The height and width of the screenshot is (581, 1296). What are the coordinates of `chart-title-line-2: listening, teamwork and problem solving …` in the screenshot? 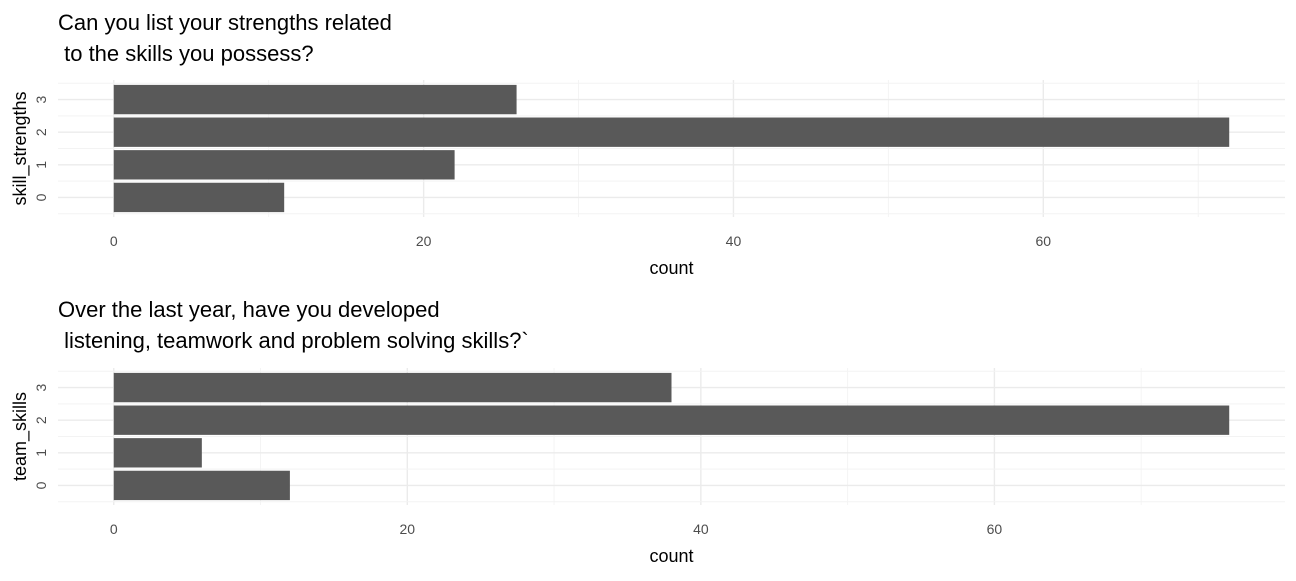 It's located at (293, 340).